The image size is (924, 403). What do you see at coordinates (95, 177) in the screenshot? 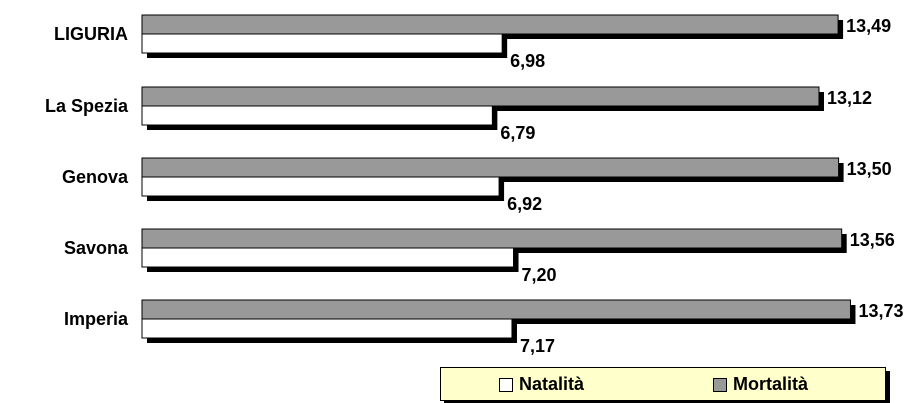
I see `category-label: Genova` at bounding box center [95, 177].